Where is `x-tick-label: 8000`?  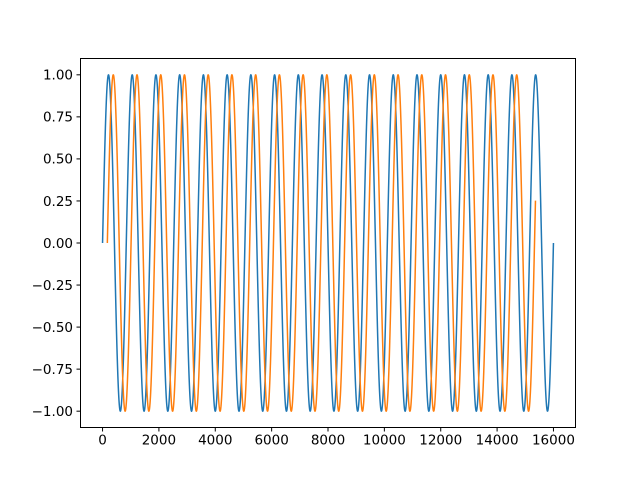 x-tick-label: 8000 is located at coordinates (328, 441).